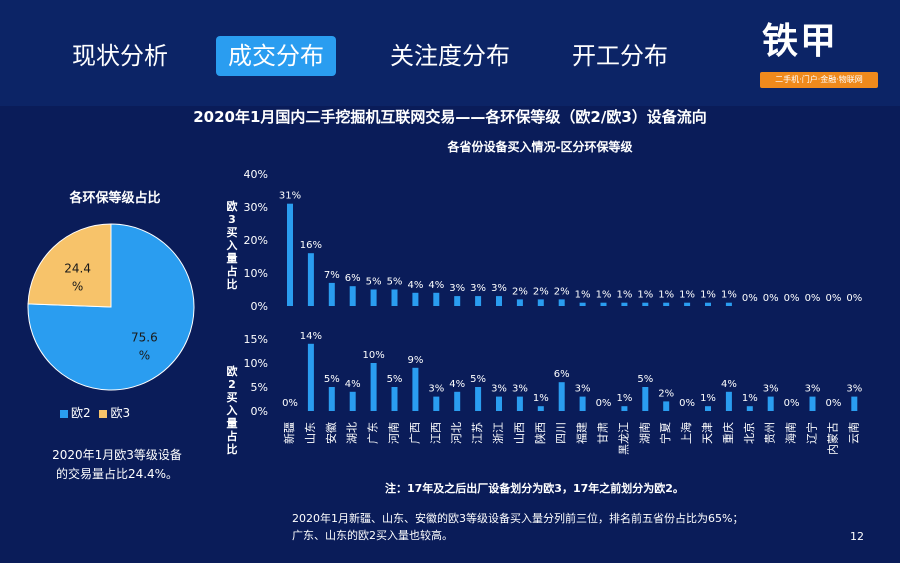 This screenshot has width=900, height=563. What do you see at coordinates (450, 56) in the screenshot?
I see `tab-attention-distribution: 关注度分布` at bounding box center [450, 56].